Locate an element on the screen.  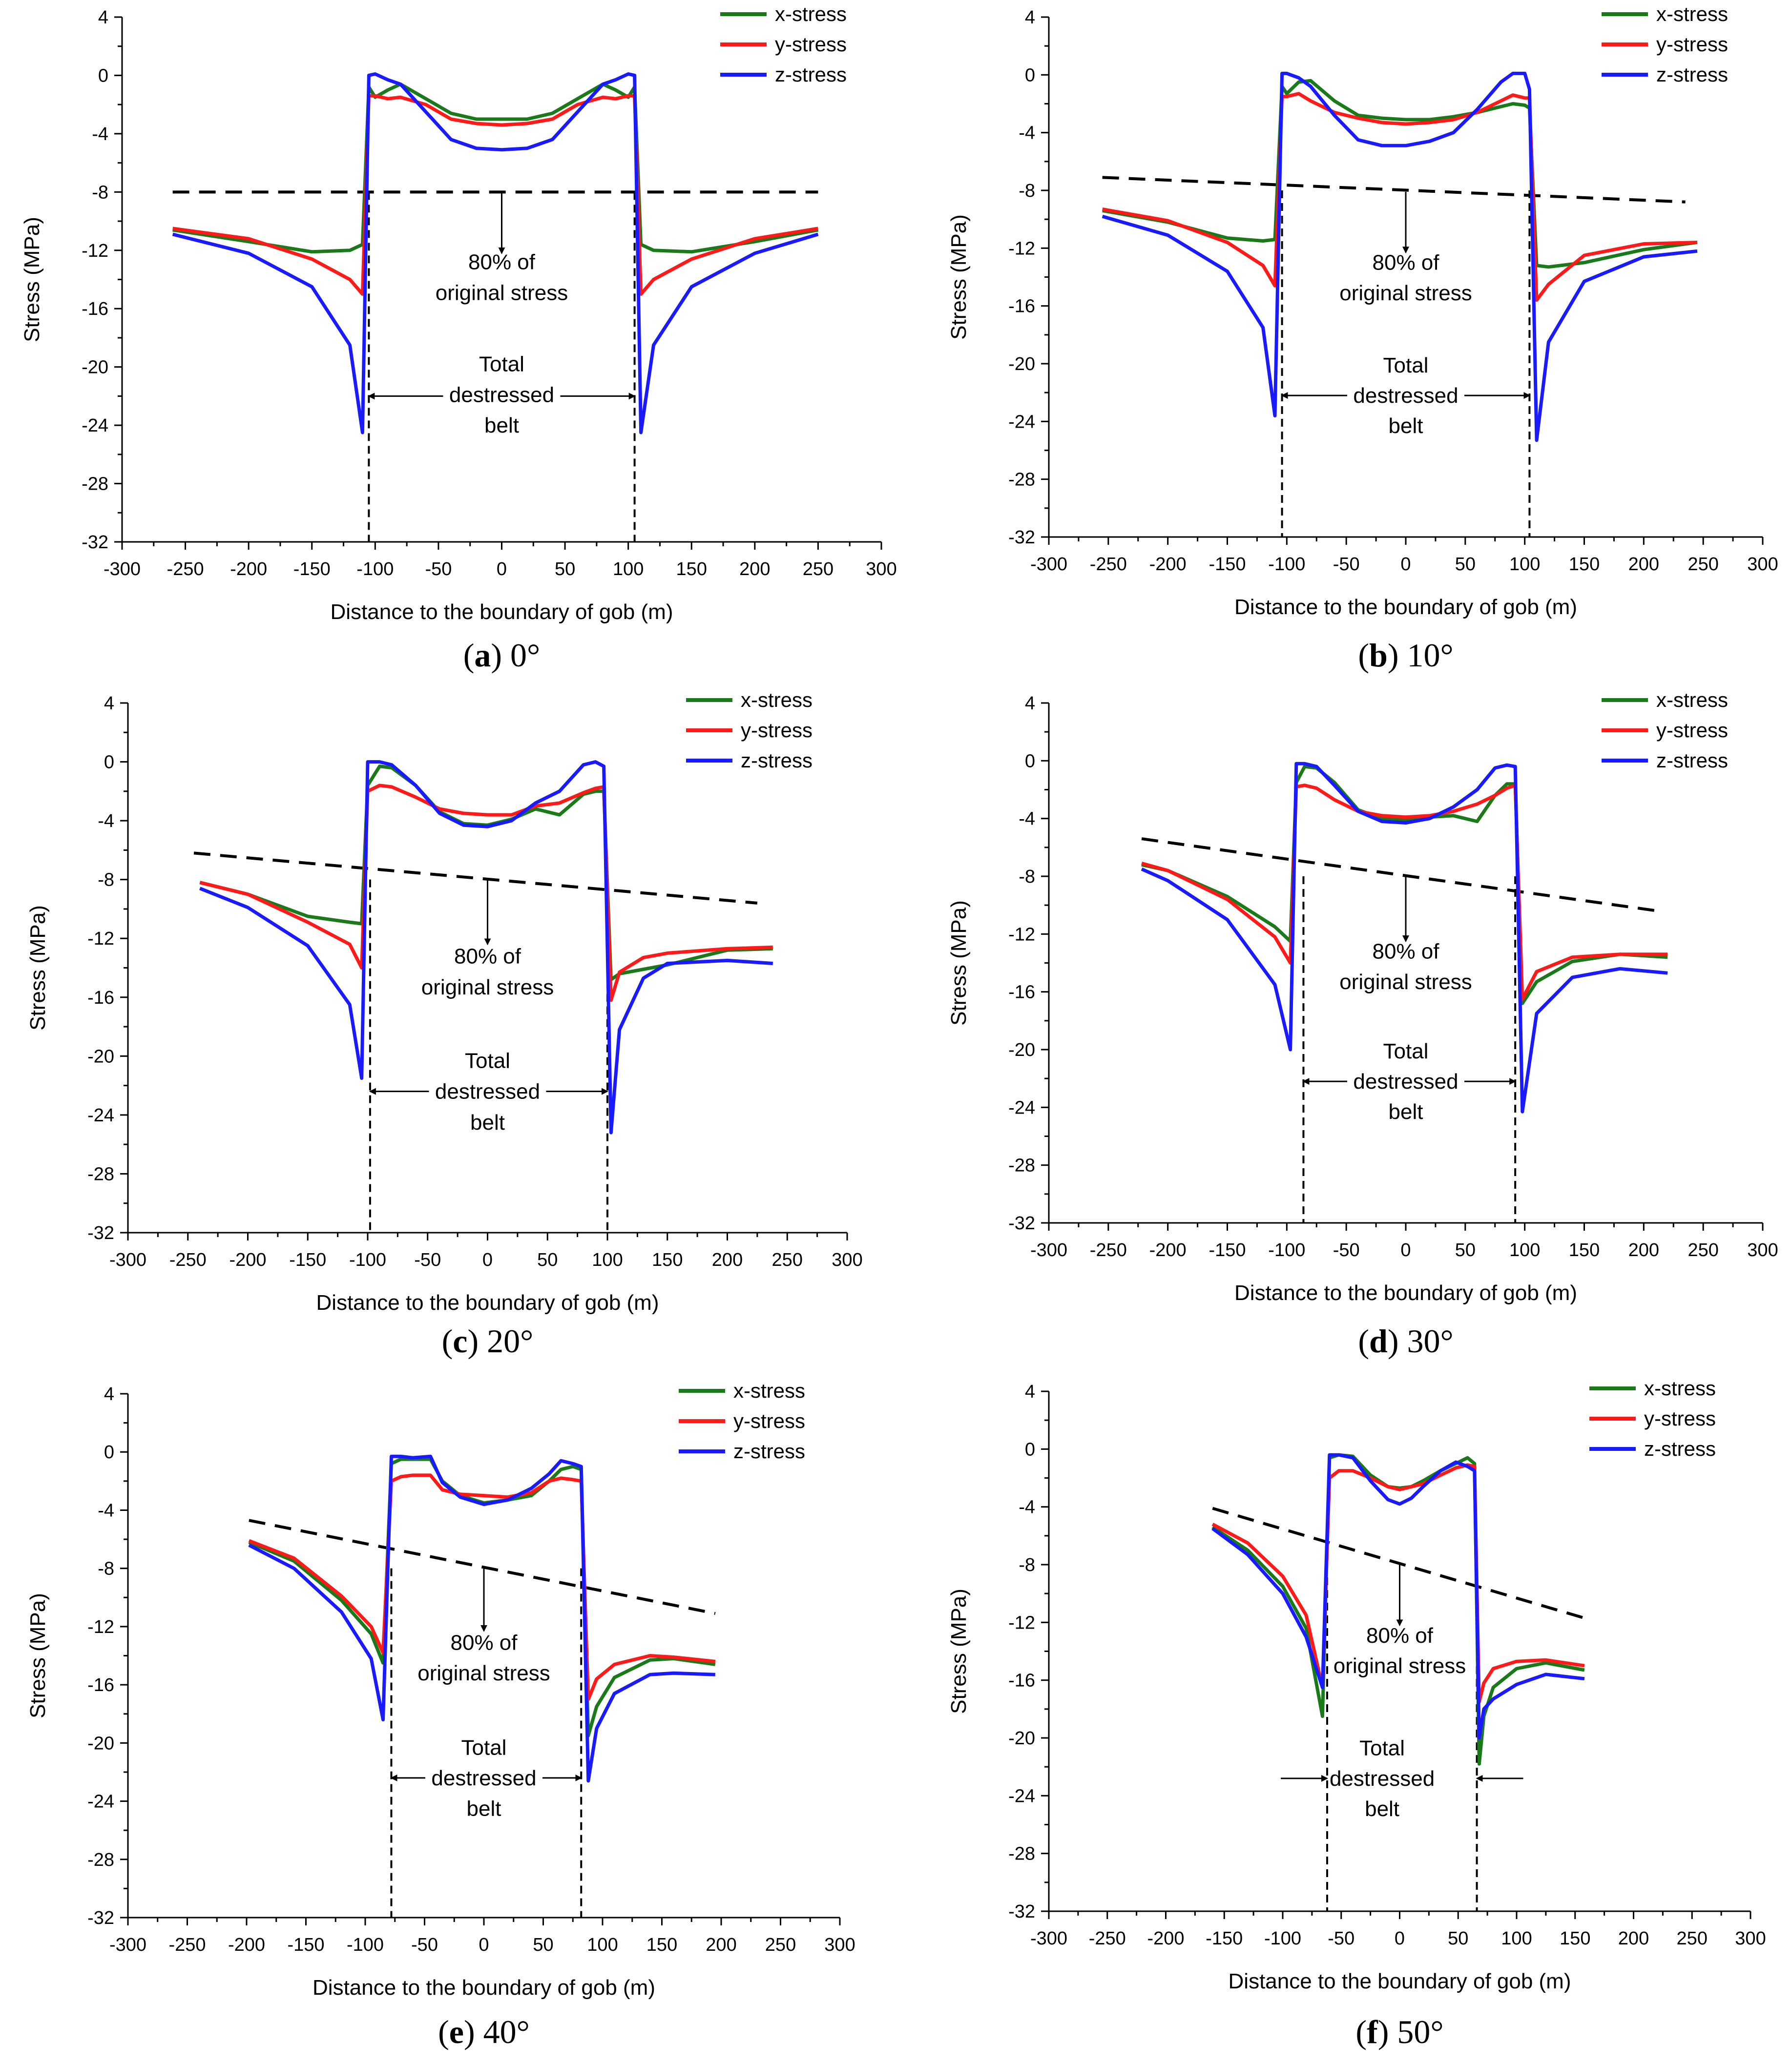
x-tick-label: 200 is located at coordinates (1643, 564).